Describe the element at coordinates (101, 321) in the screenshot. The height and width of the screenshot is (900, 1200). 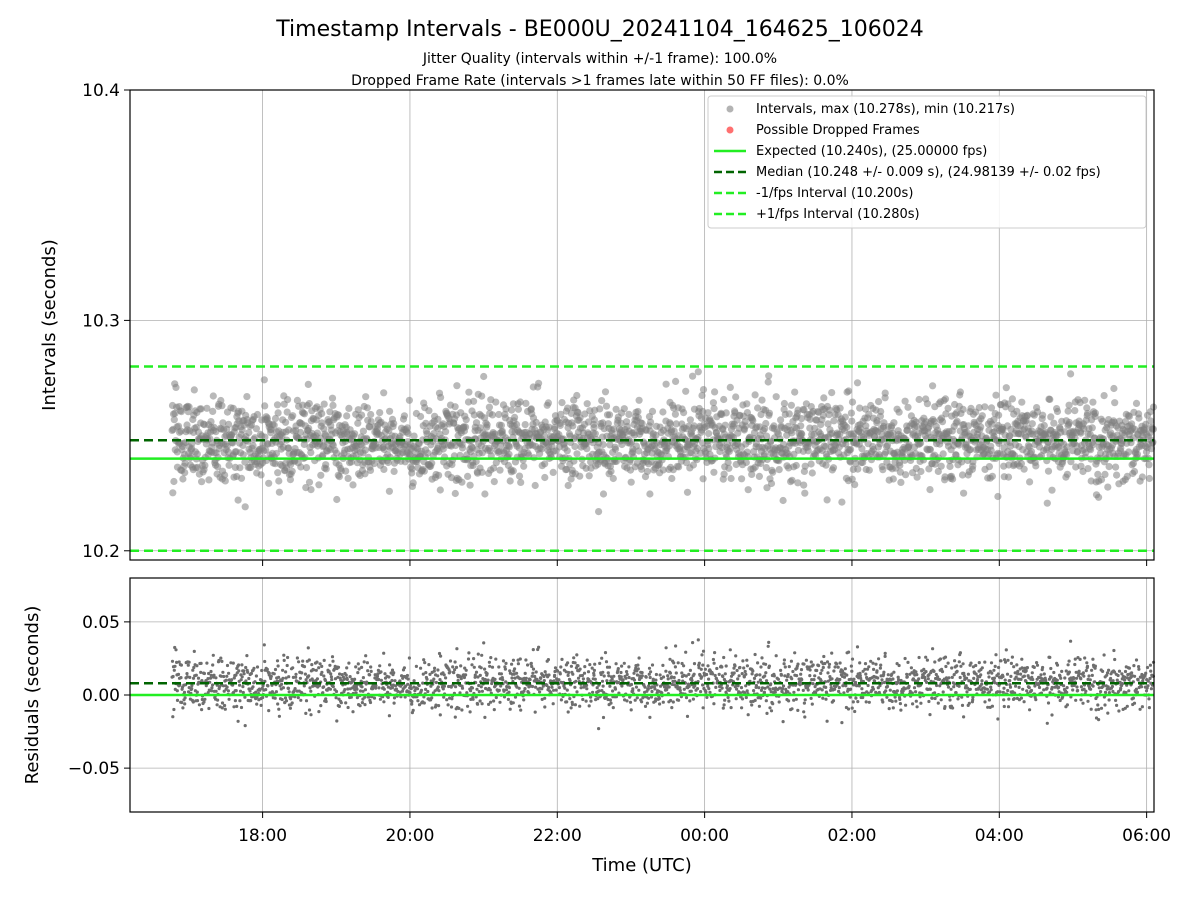
I see `intervals-y-tick-label: 10.3` at that location.